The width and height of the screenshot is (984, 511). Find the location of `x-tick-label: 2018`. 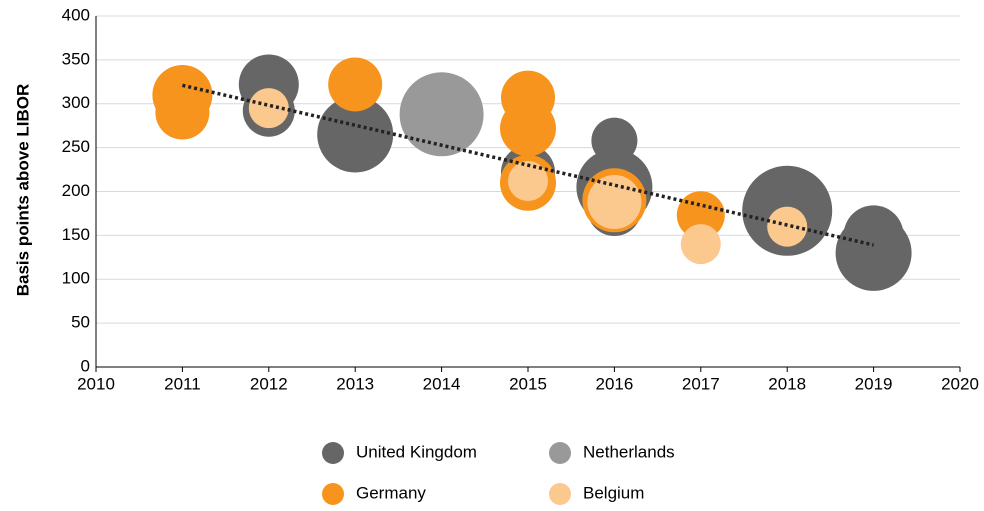

x-tick-label: 2018 is located at coordinates (787, 383).